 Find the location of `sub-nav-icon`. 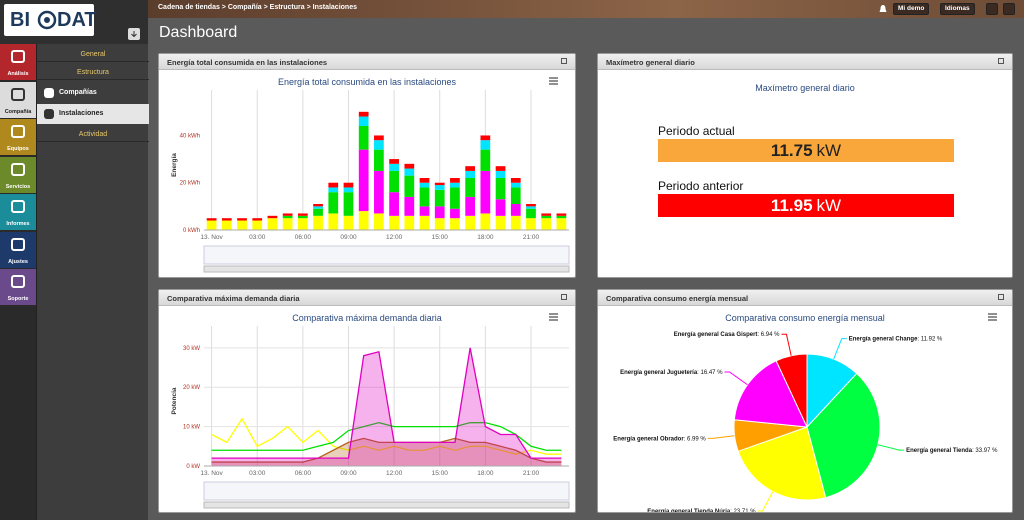

sub-nav-icon is located at coordinates (49, 93).